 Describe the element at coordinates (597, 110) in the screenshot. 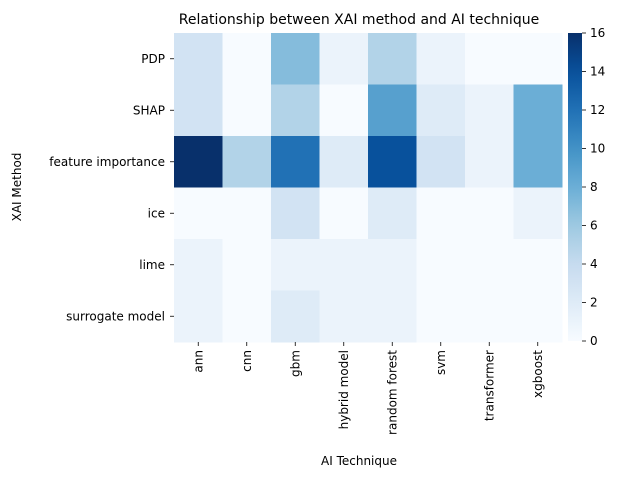

I see `colorbar-tick-label: 12` at that location.